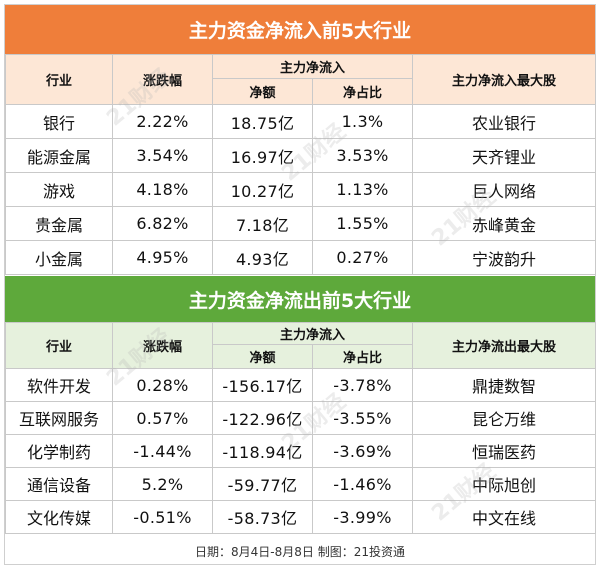 The height and width of the screenshot is (569, 600). I want to click on table-row: 文化传媒 -0.51% -58.73亿 -3.99% 中文在线, so click(301, 517).